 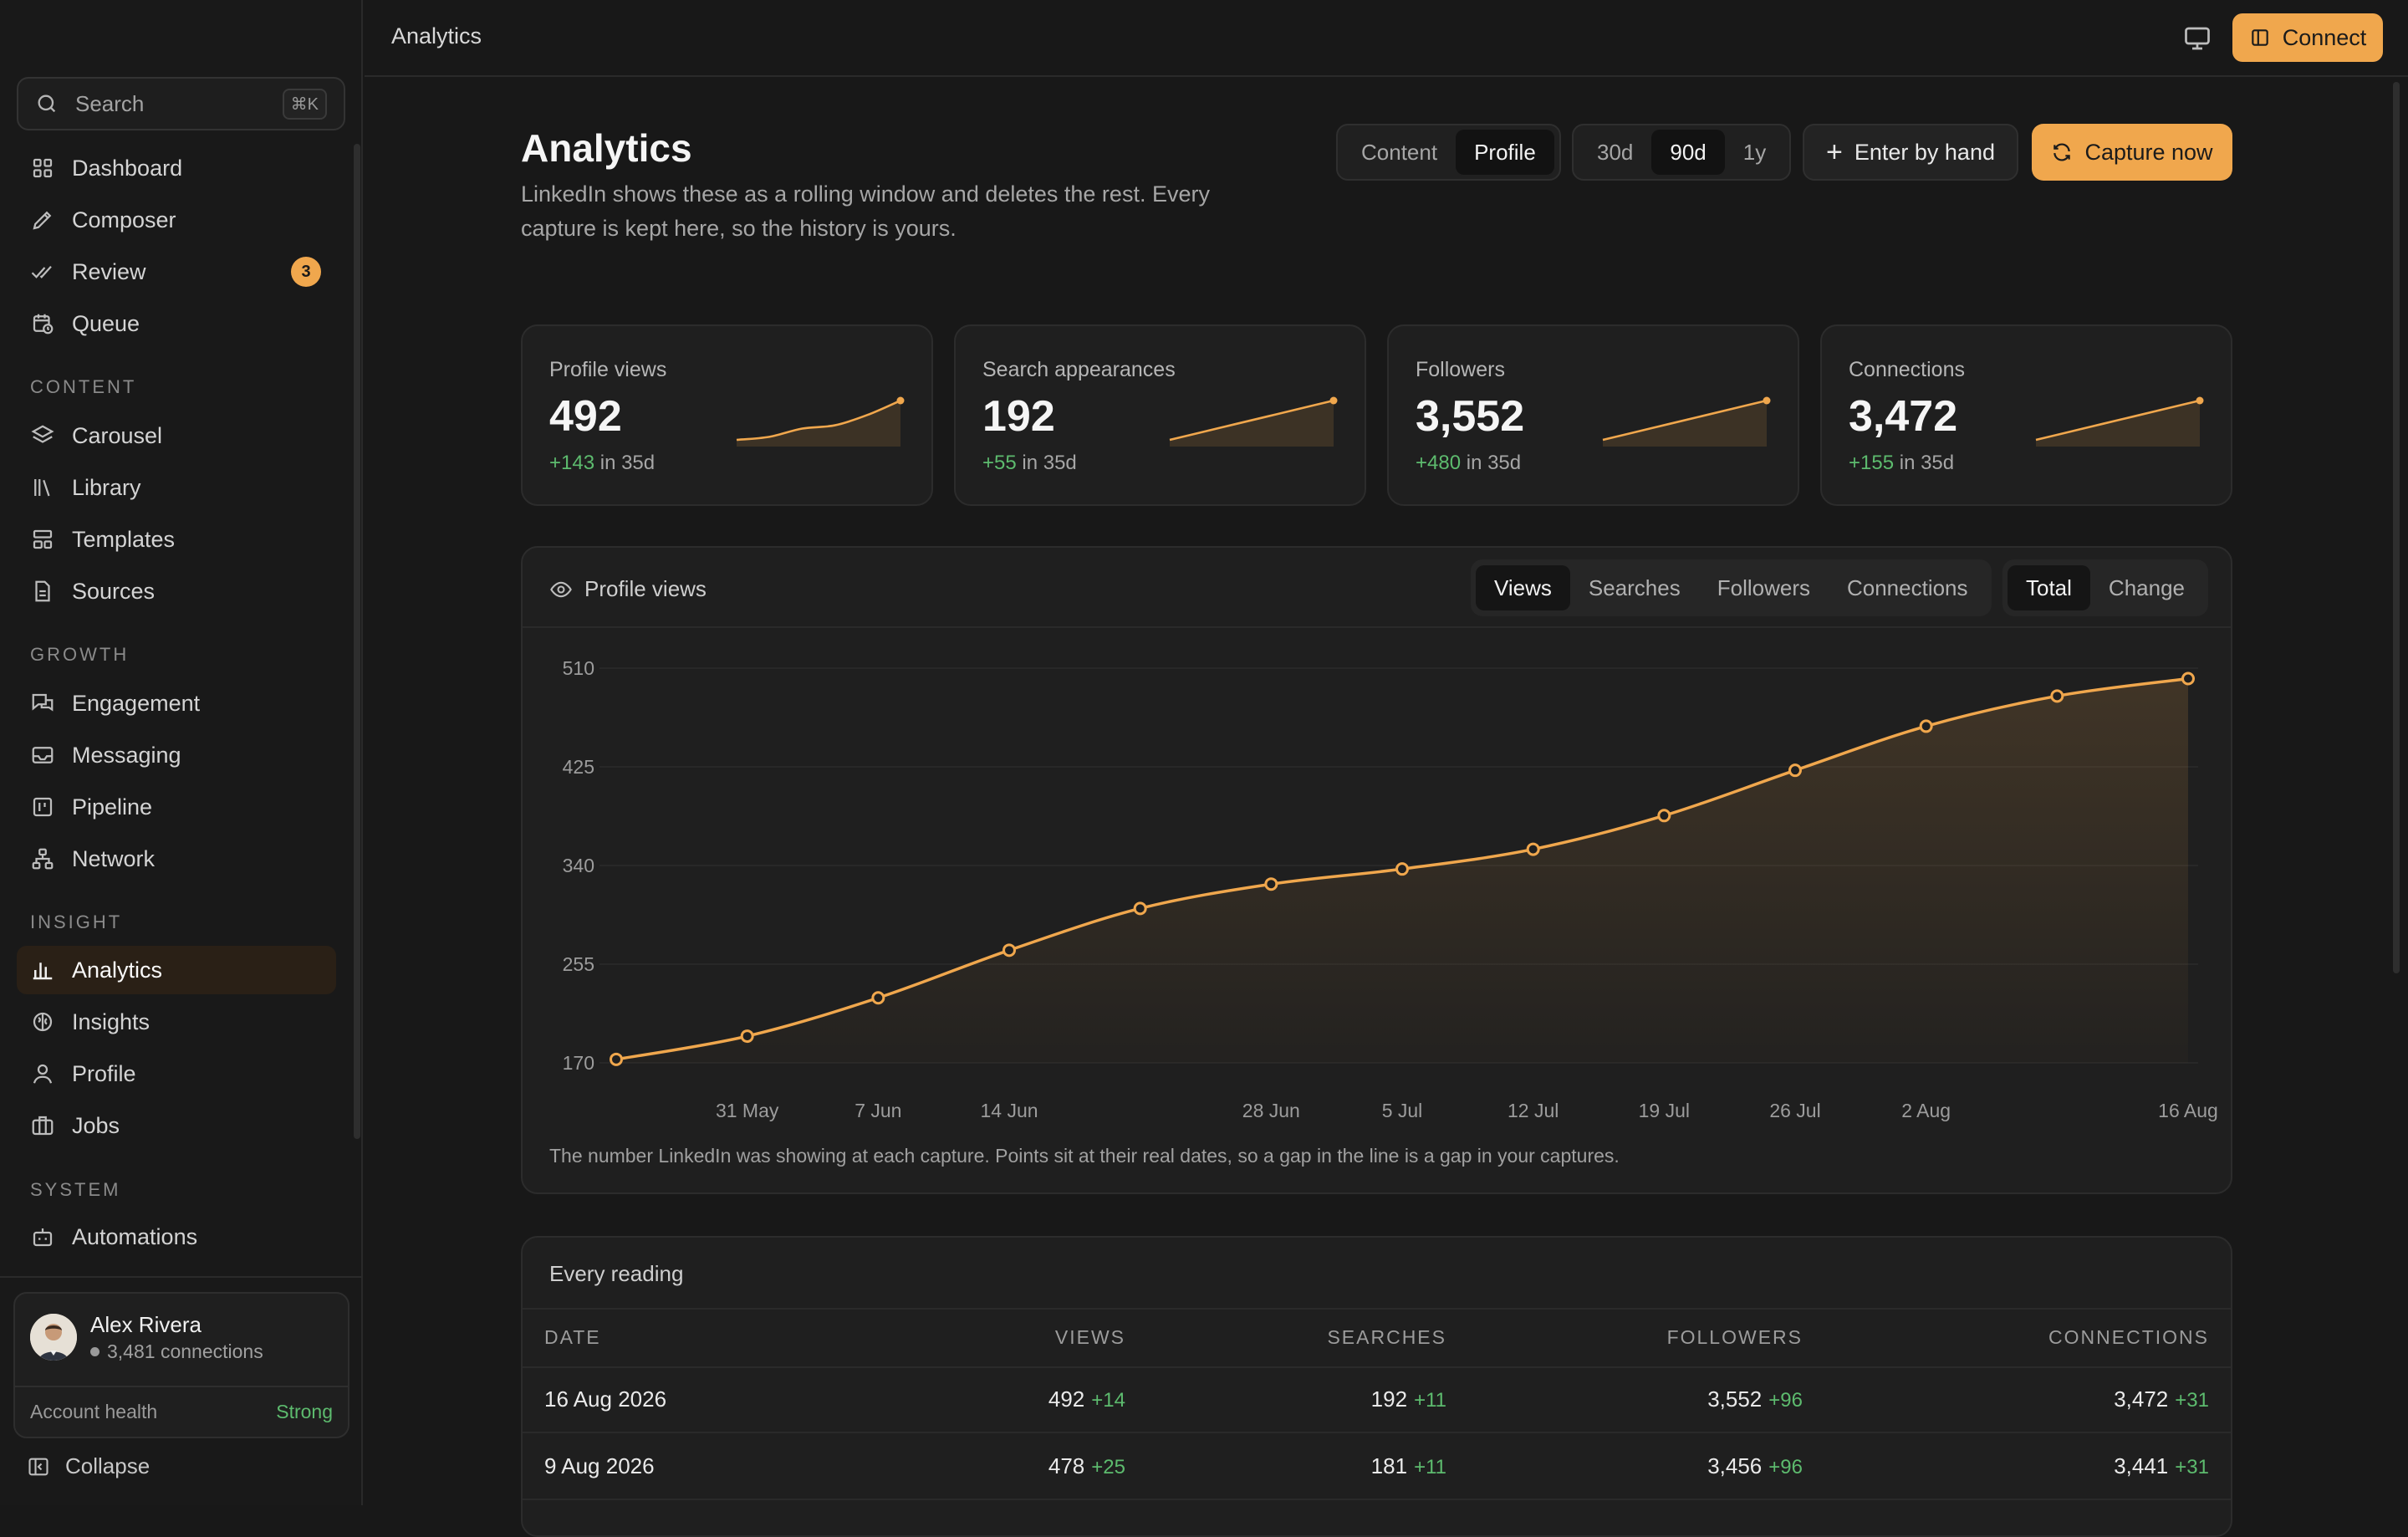 I want to click on sidebar-item-library: Library, so click(x=176, y=488).